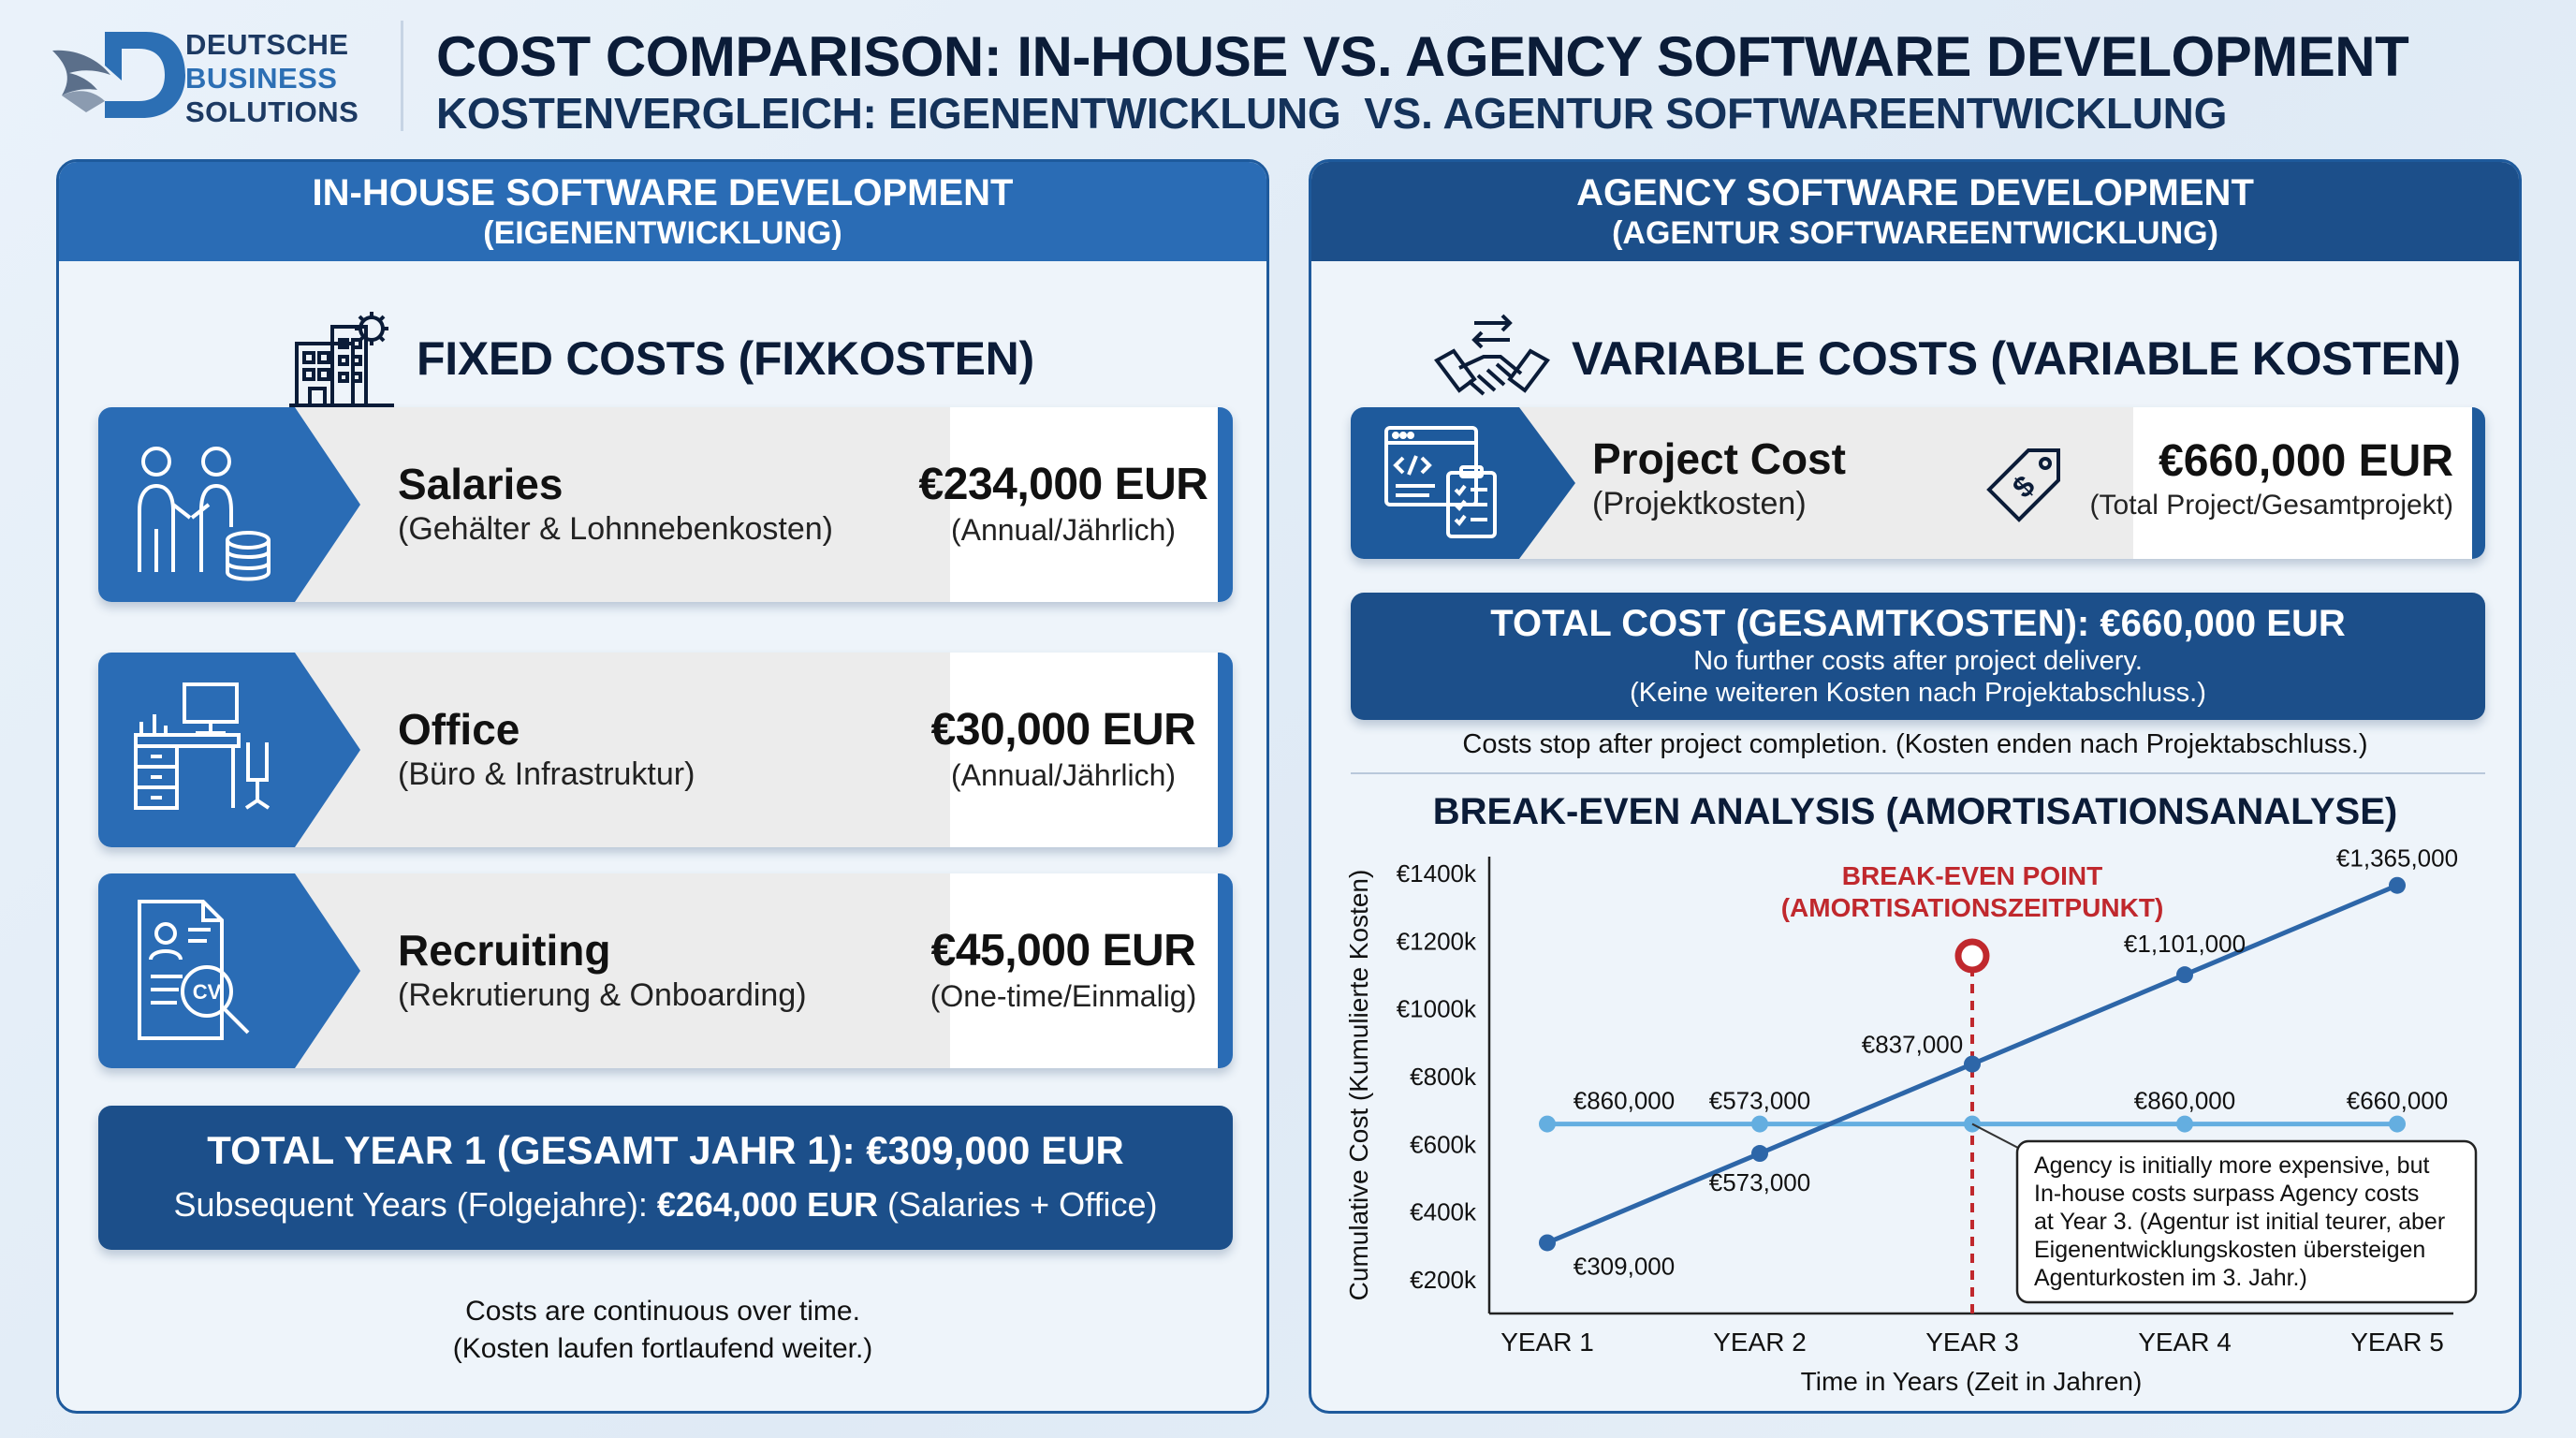  I want to click on people-coins-icon, so click(204, 514).